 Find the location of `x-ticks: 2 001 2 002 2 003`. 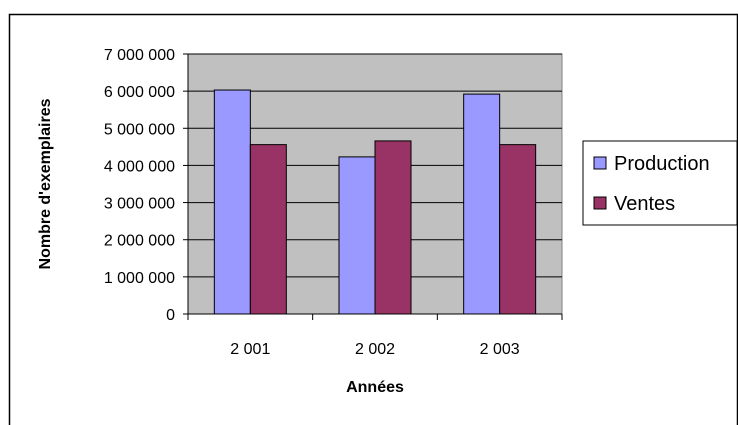

x-ticks: 2 001 2 002 2 003 is located at coordinates (375, 336).